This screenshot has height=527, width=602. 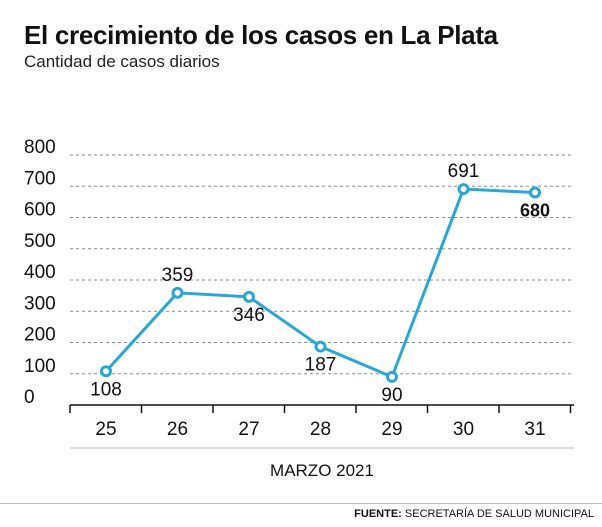 I want to click on y-tick-label-700: 700, so click(x=40, y=178).